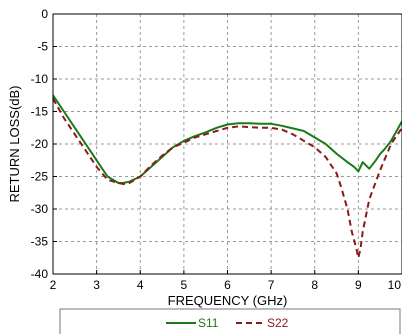 The width and height of the screenshot is (402, 334). Describe the element at coordinates (227, 285) in the screenshot. I see `x-tick-label: 6` at that location.